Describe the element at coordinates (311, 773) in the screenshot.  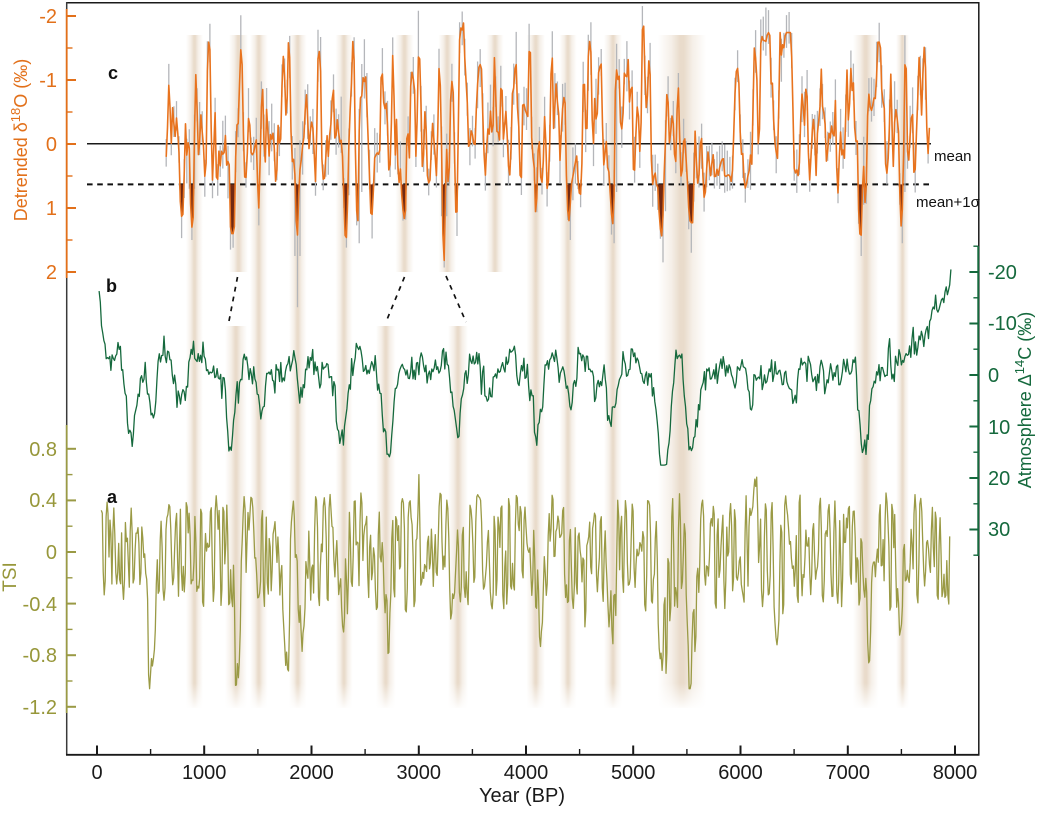
I see `svg-text: 2000` at that location.